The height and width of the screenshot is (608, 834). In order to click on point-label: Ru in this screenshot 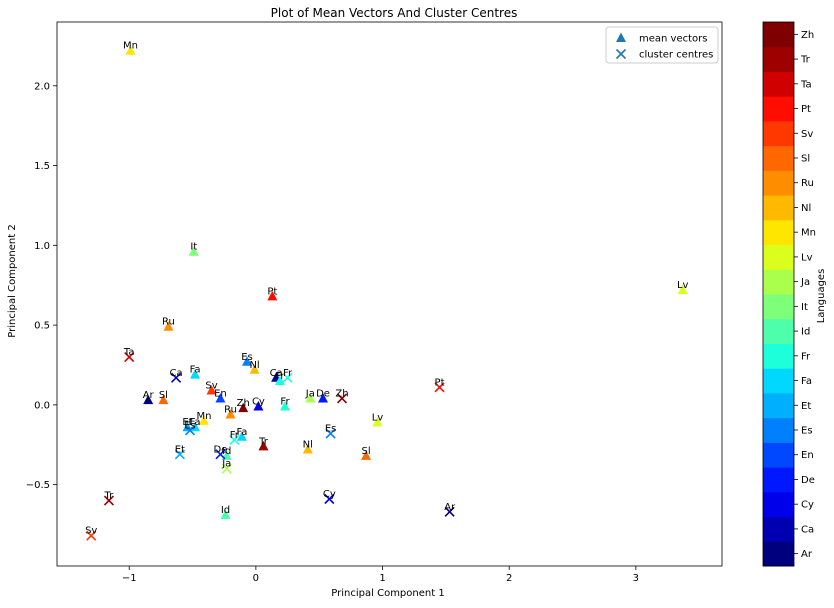, I will do `click(230, 409)`.